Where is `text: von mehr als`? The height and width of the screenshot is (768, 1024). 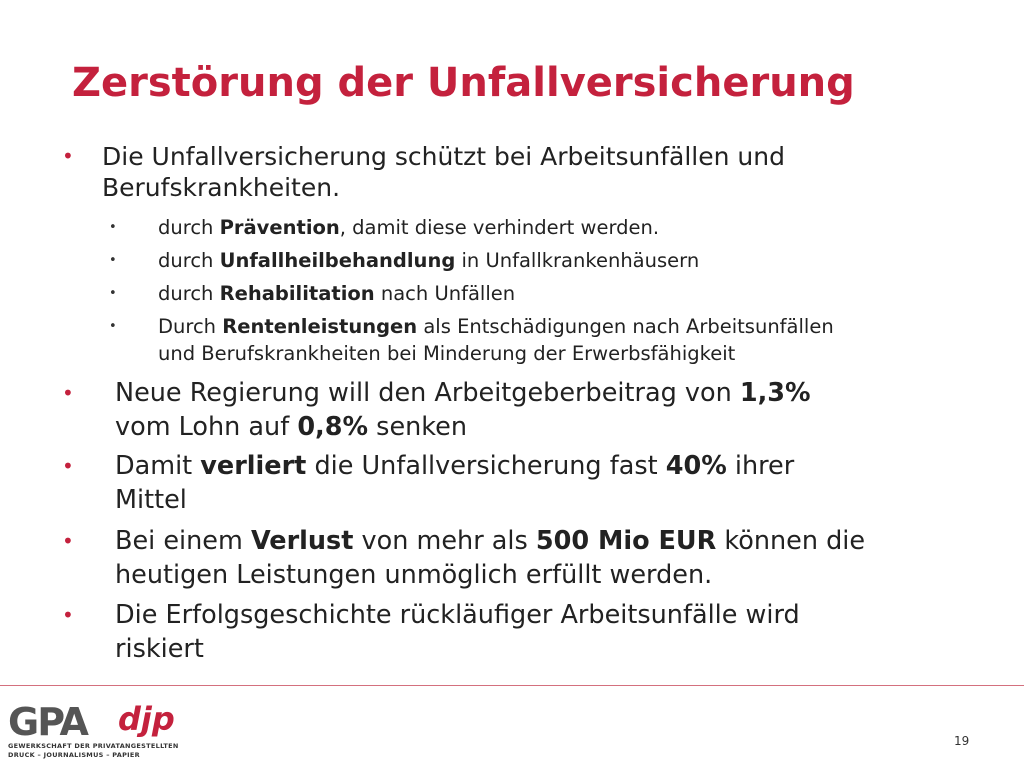
text: von mehr als is located at coordinates (444, 541).